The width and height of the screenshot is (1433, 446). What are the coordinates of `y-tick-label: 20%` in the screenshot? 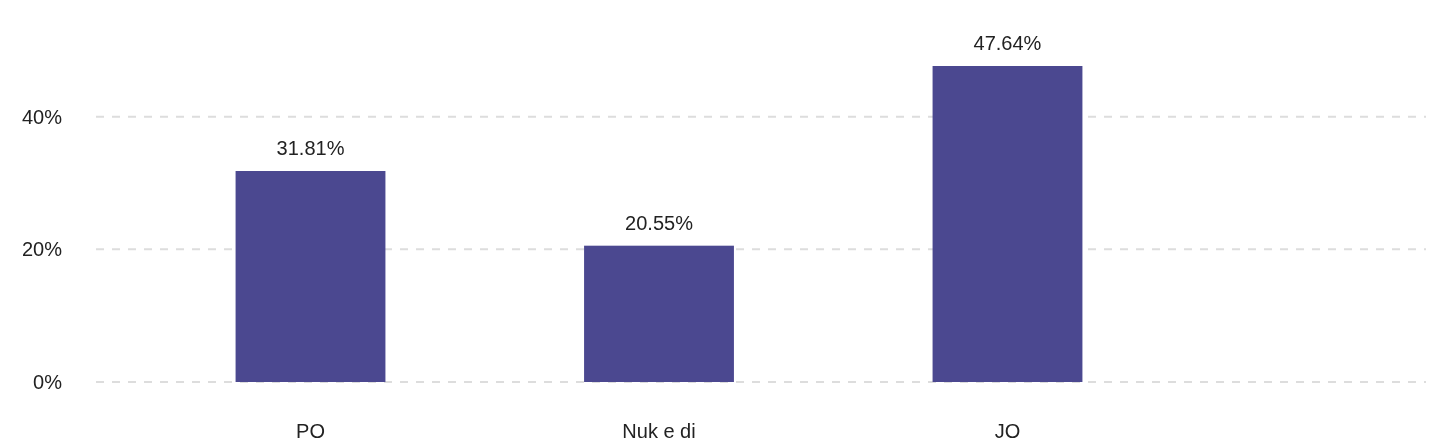 It's located at (42, 249).